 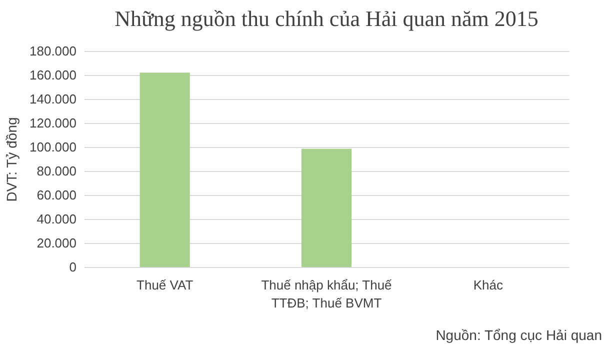 What do you see at coordinates (56, 171) in the screenshot?
I see `y-tick-label: 80.000` at bounding box center [56, 171].